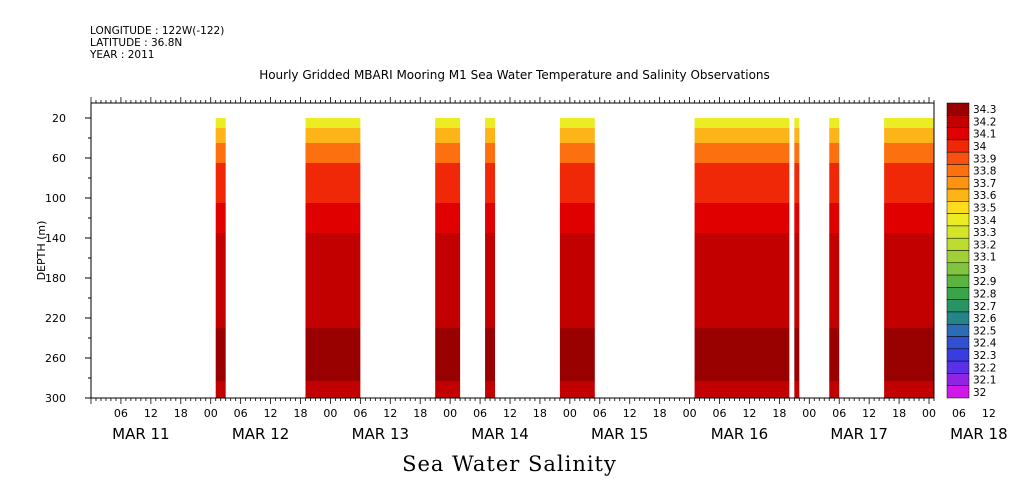  Describe the element at coordinates (984, 184) in the screenshot. I see `colorbar-label: 33.7` at that location.